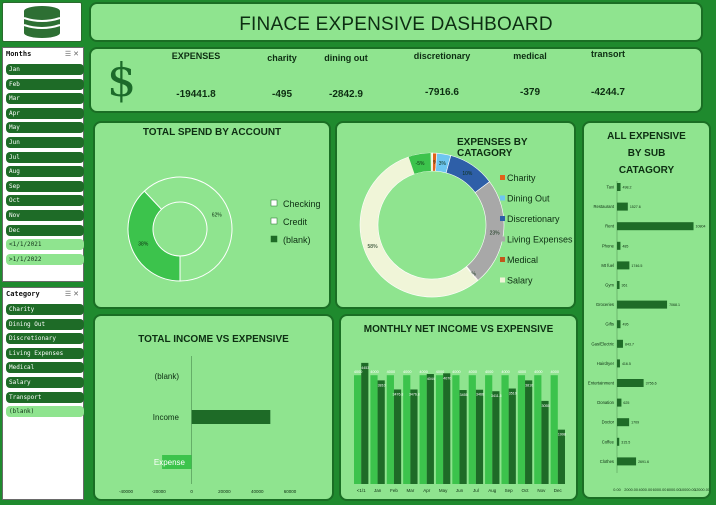 The width and height of the screenshot is (716, 505). I want to click on bar-expense, so click(177, 462).